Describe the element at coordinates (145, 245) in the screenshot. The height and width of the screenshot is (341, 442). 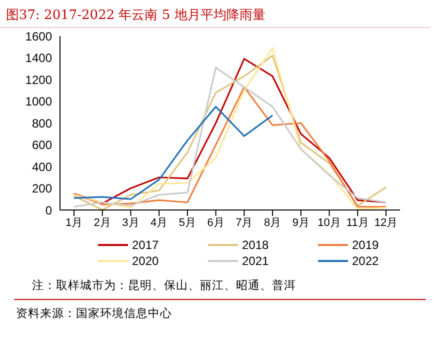
I see `legend-label: 2017` at that location.